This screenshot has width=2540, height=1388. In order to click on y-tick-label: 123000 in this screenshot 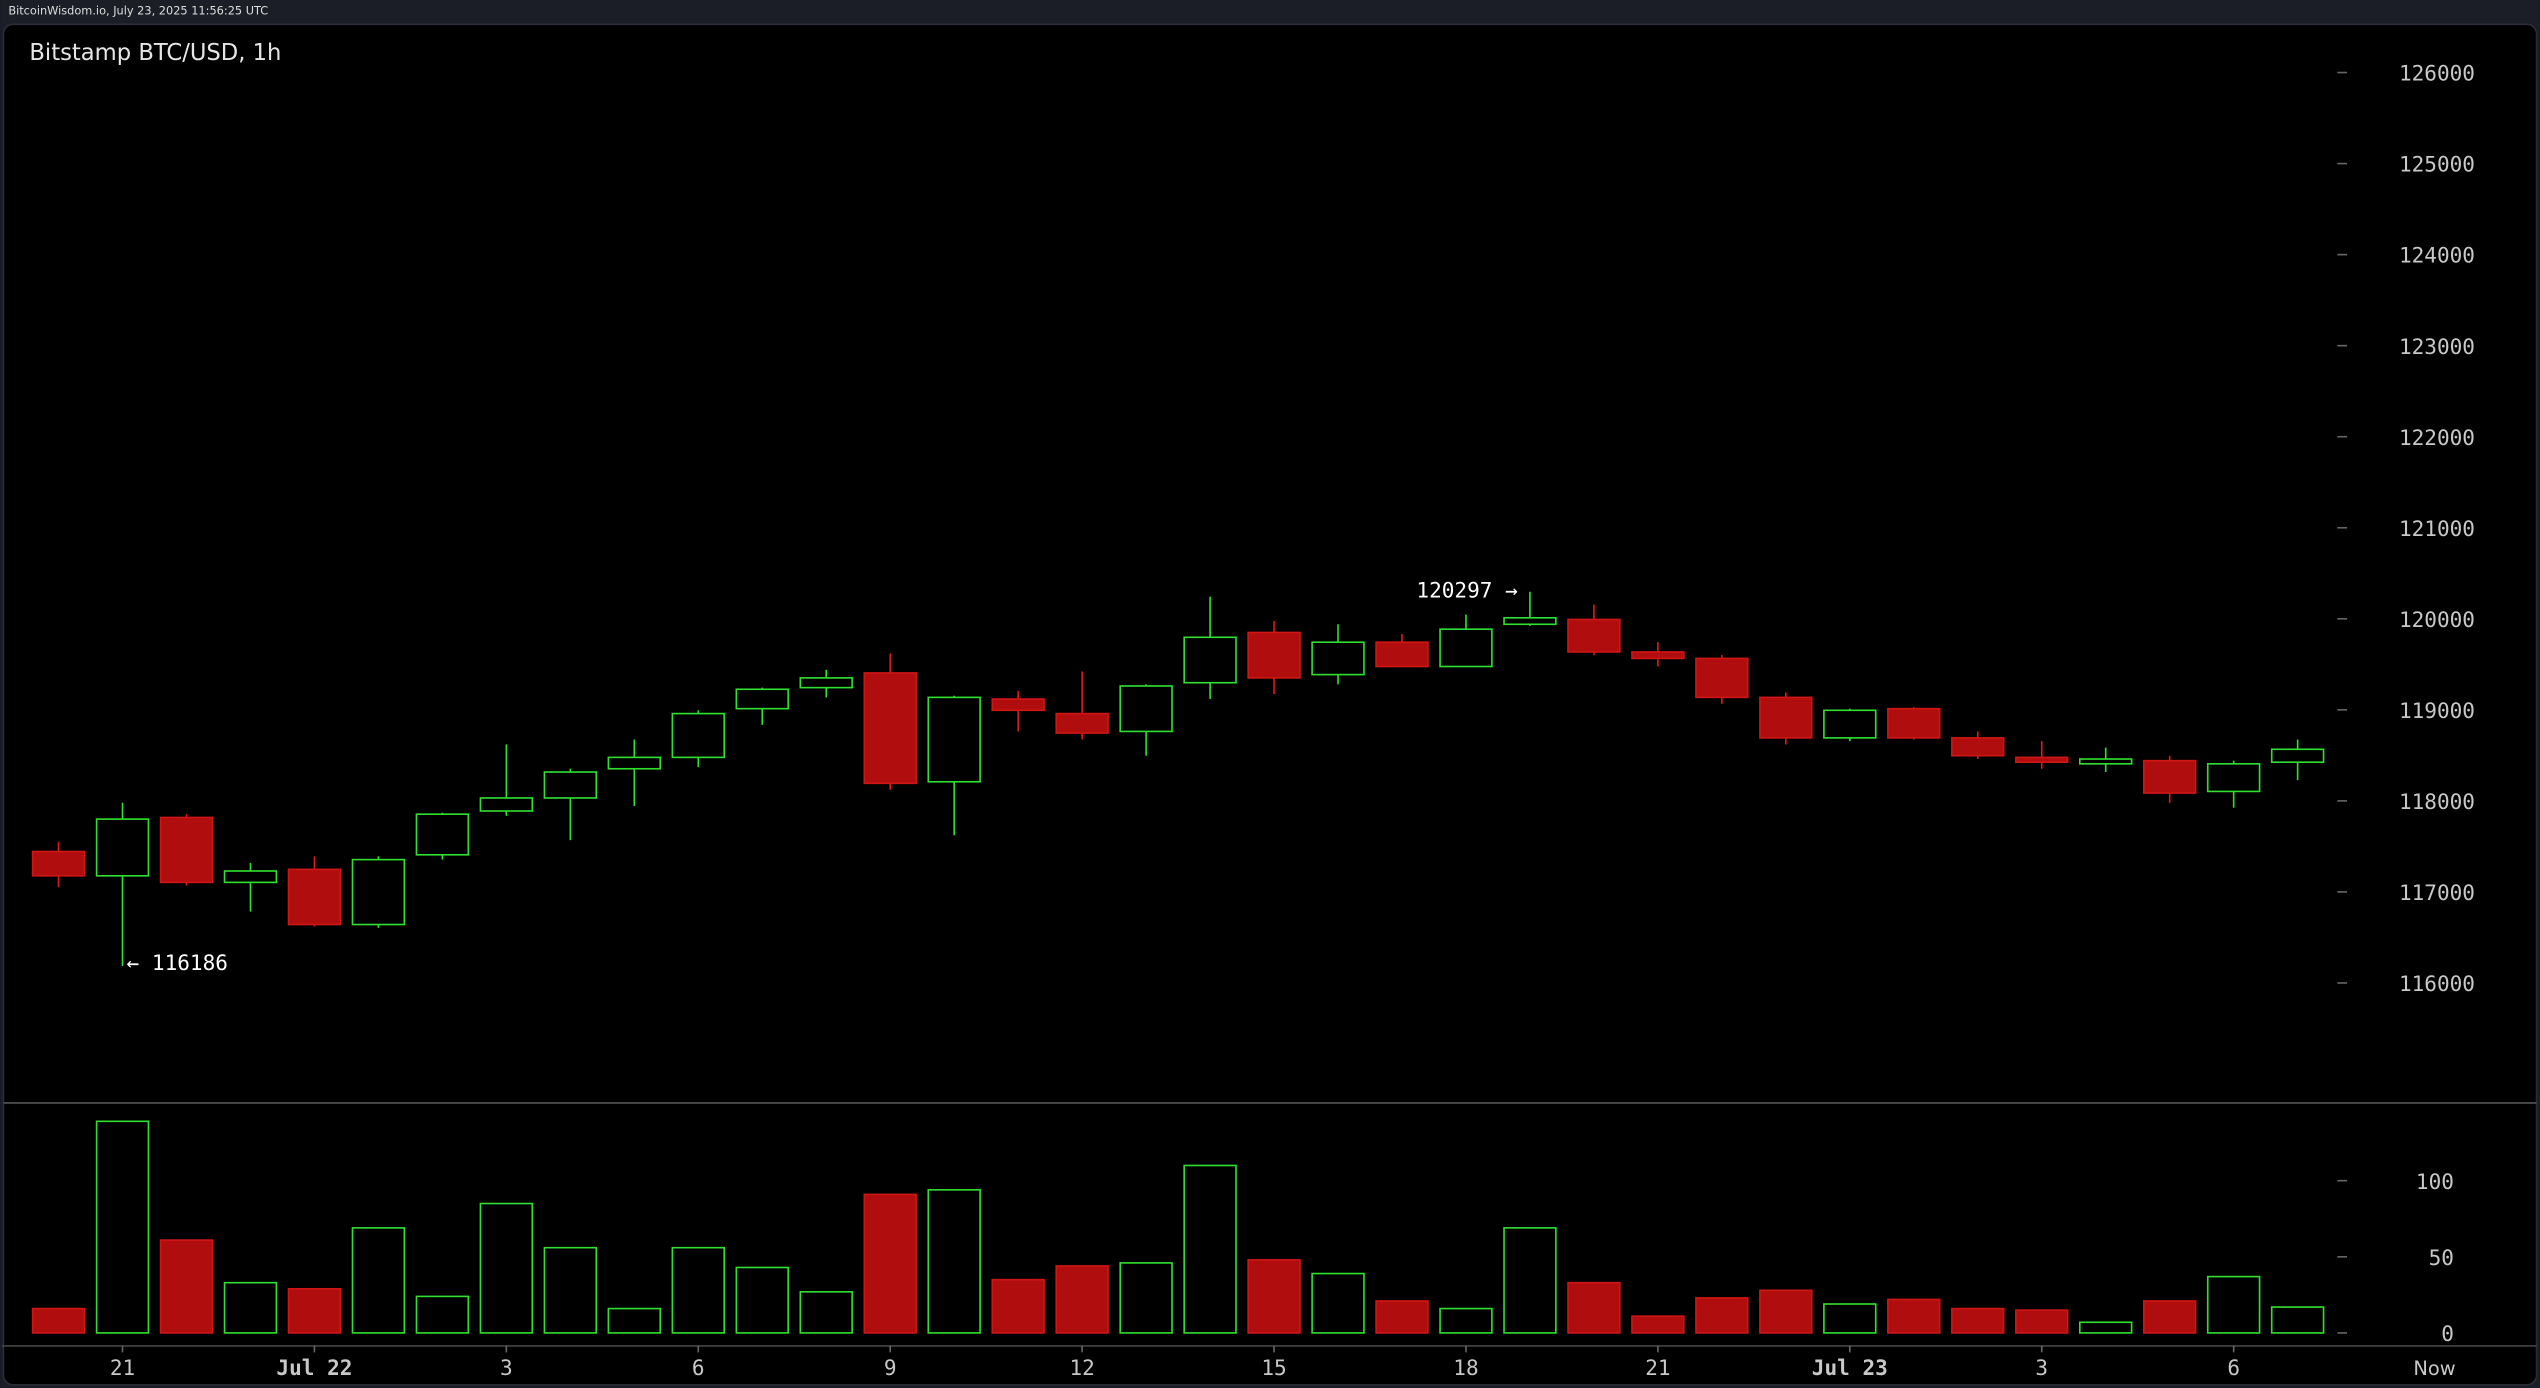, I will do `click(2437, 346)`.